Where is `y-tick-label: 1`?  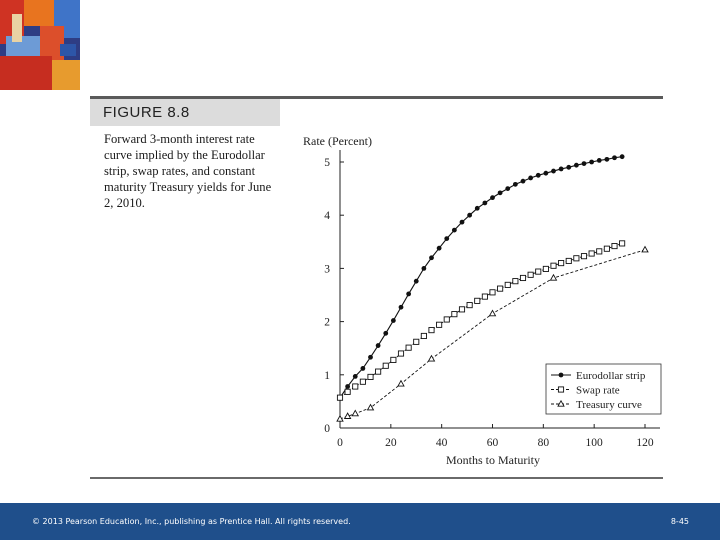
y-tick-label: 1 is located at coordinates (327, 376).